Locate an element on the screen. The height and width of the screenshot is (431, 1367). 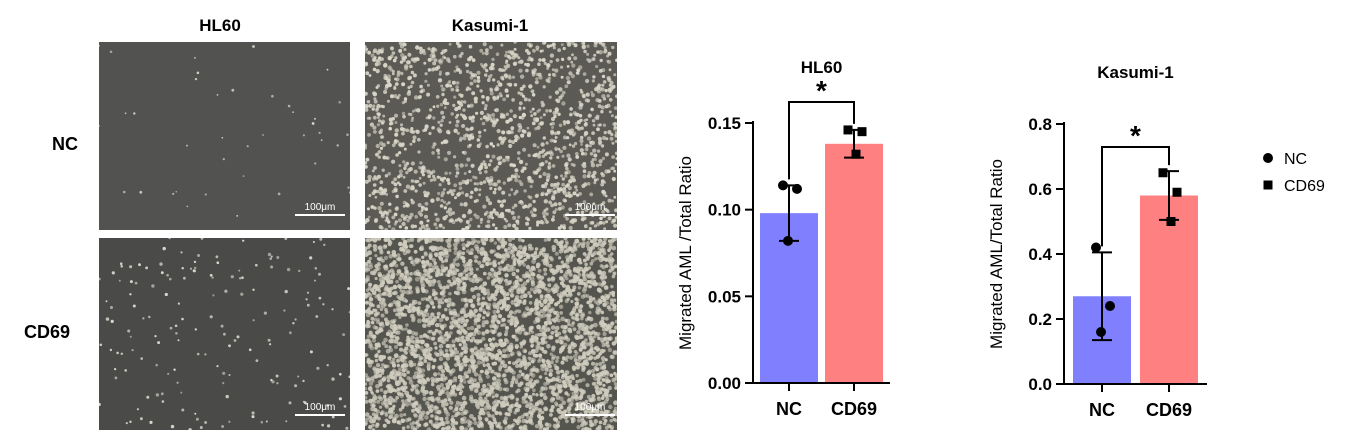
legend-marker-nc is located at coordinates (1268, 158).